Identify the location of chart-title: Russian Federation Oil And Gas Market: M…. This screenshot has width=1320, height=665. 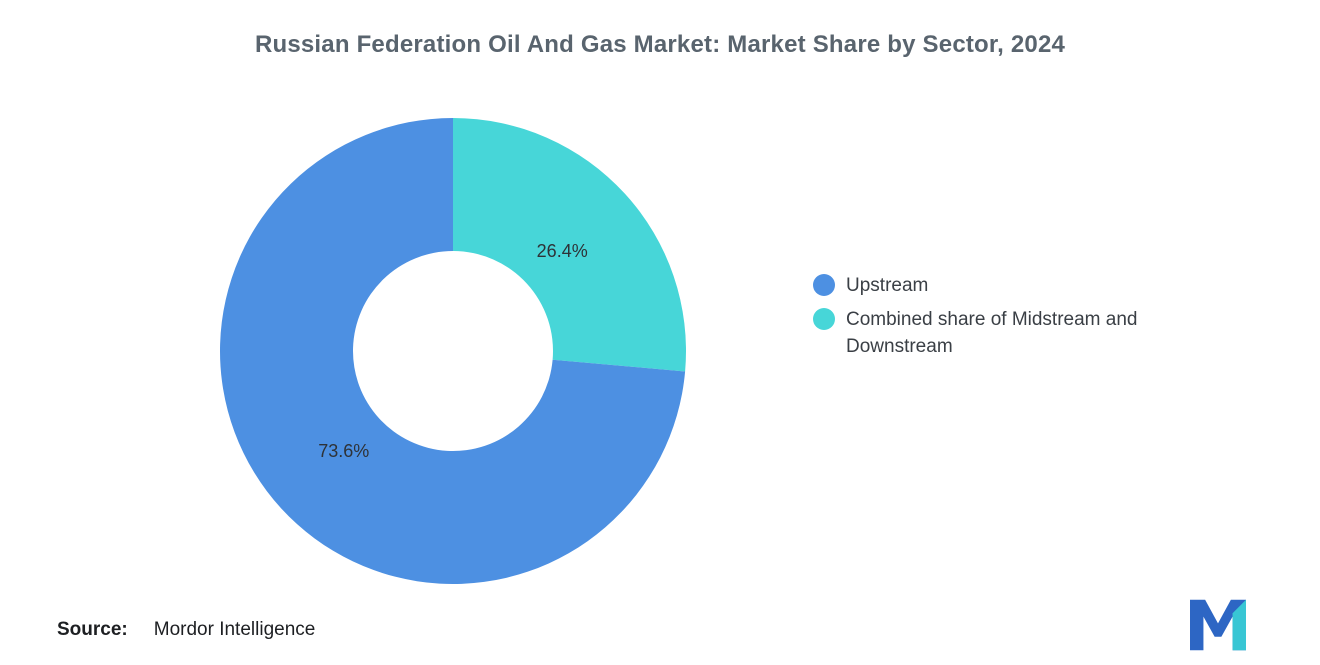
(660, 44).